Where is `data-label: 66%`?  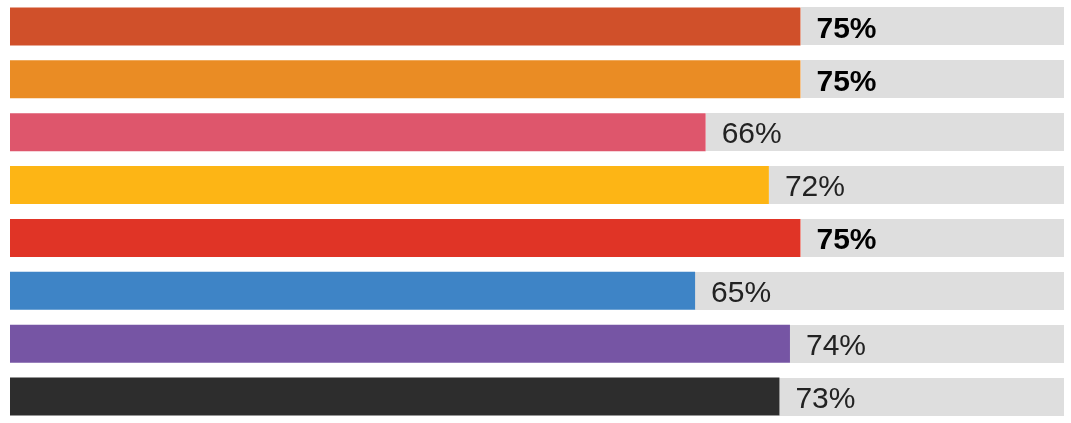 data-label: 66% is located at coordinates (751, 133).